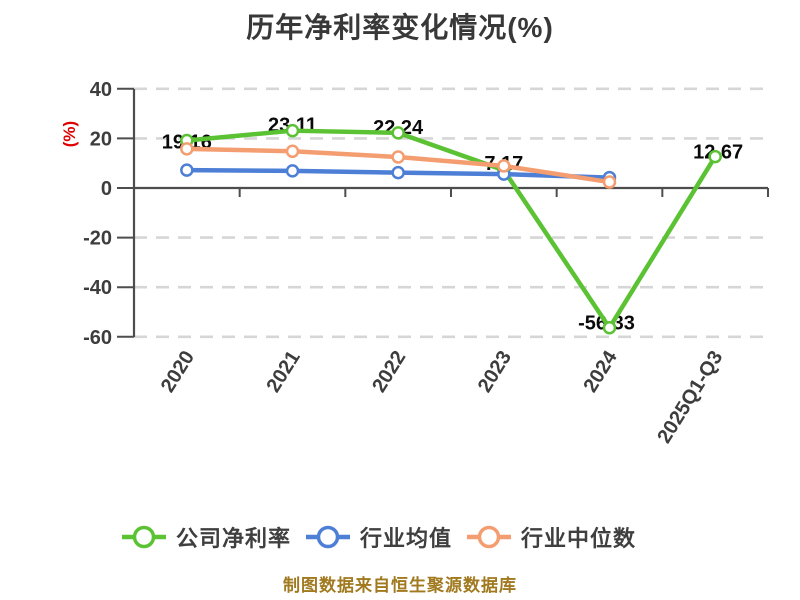 This screenshot has height=600, width=800. What do you see at coordinates (400, 585) in the screenshot?
I see `footer-note: 制图数据来自恒生聚源数据库` at bounding box center [400, 585].